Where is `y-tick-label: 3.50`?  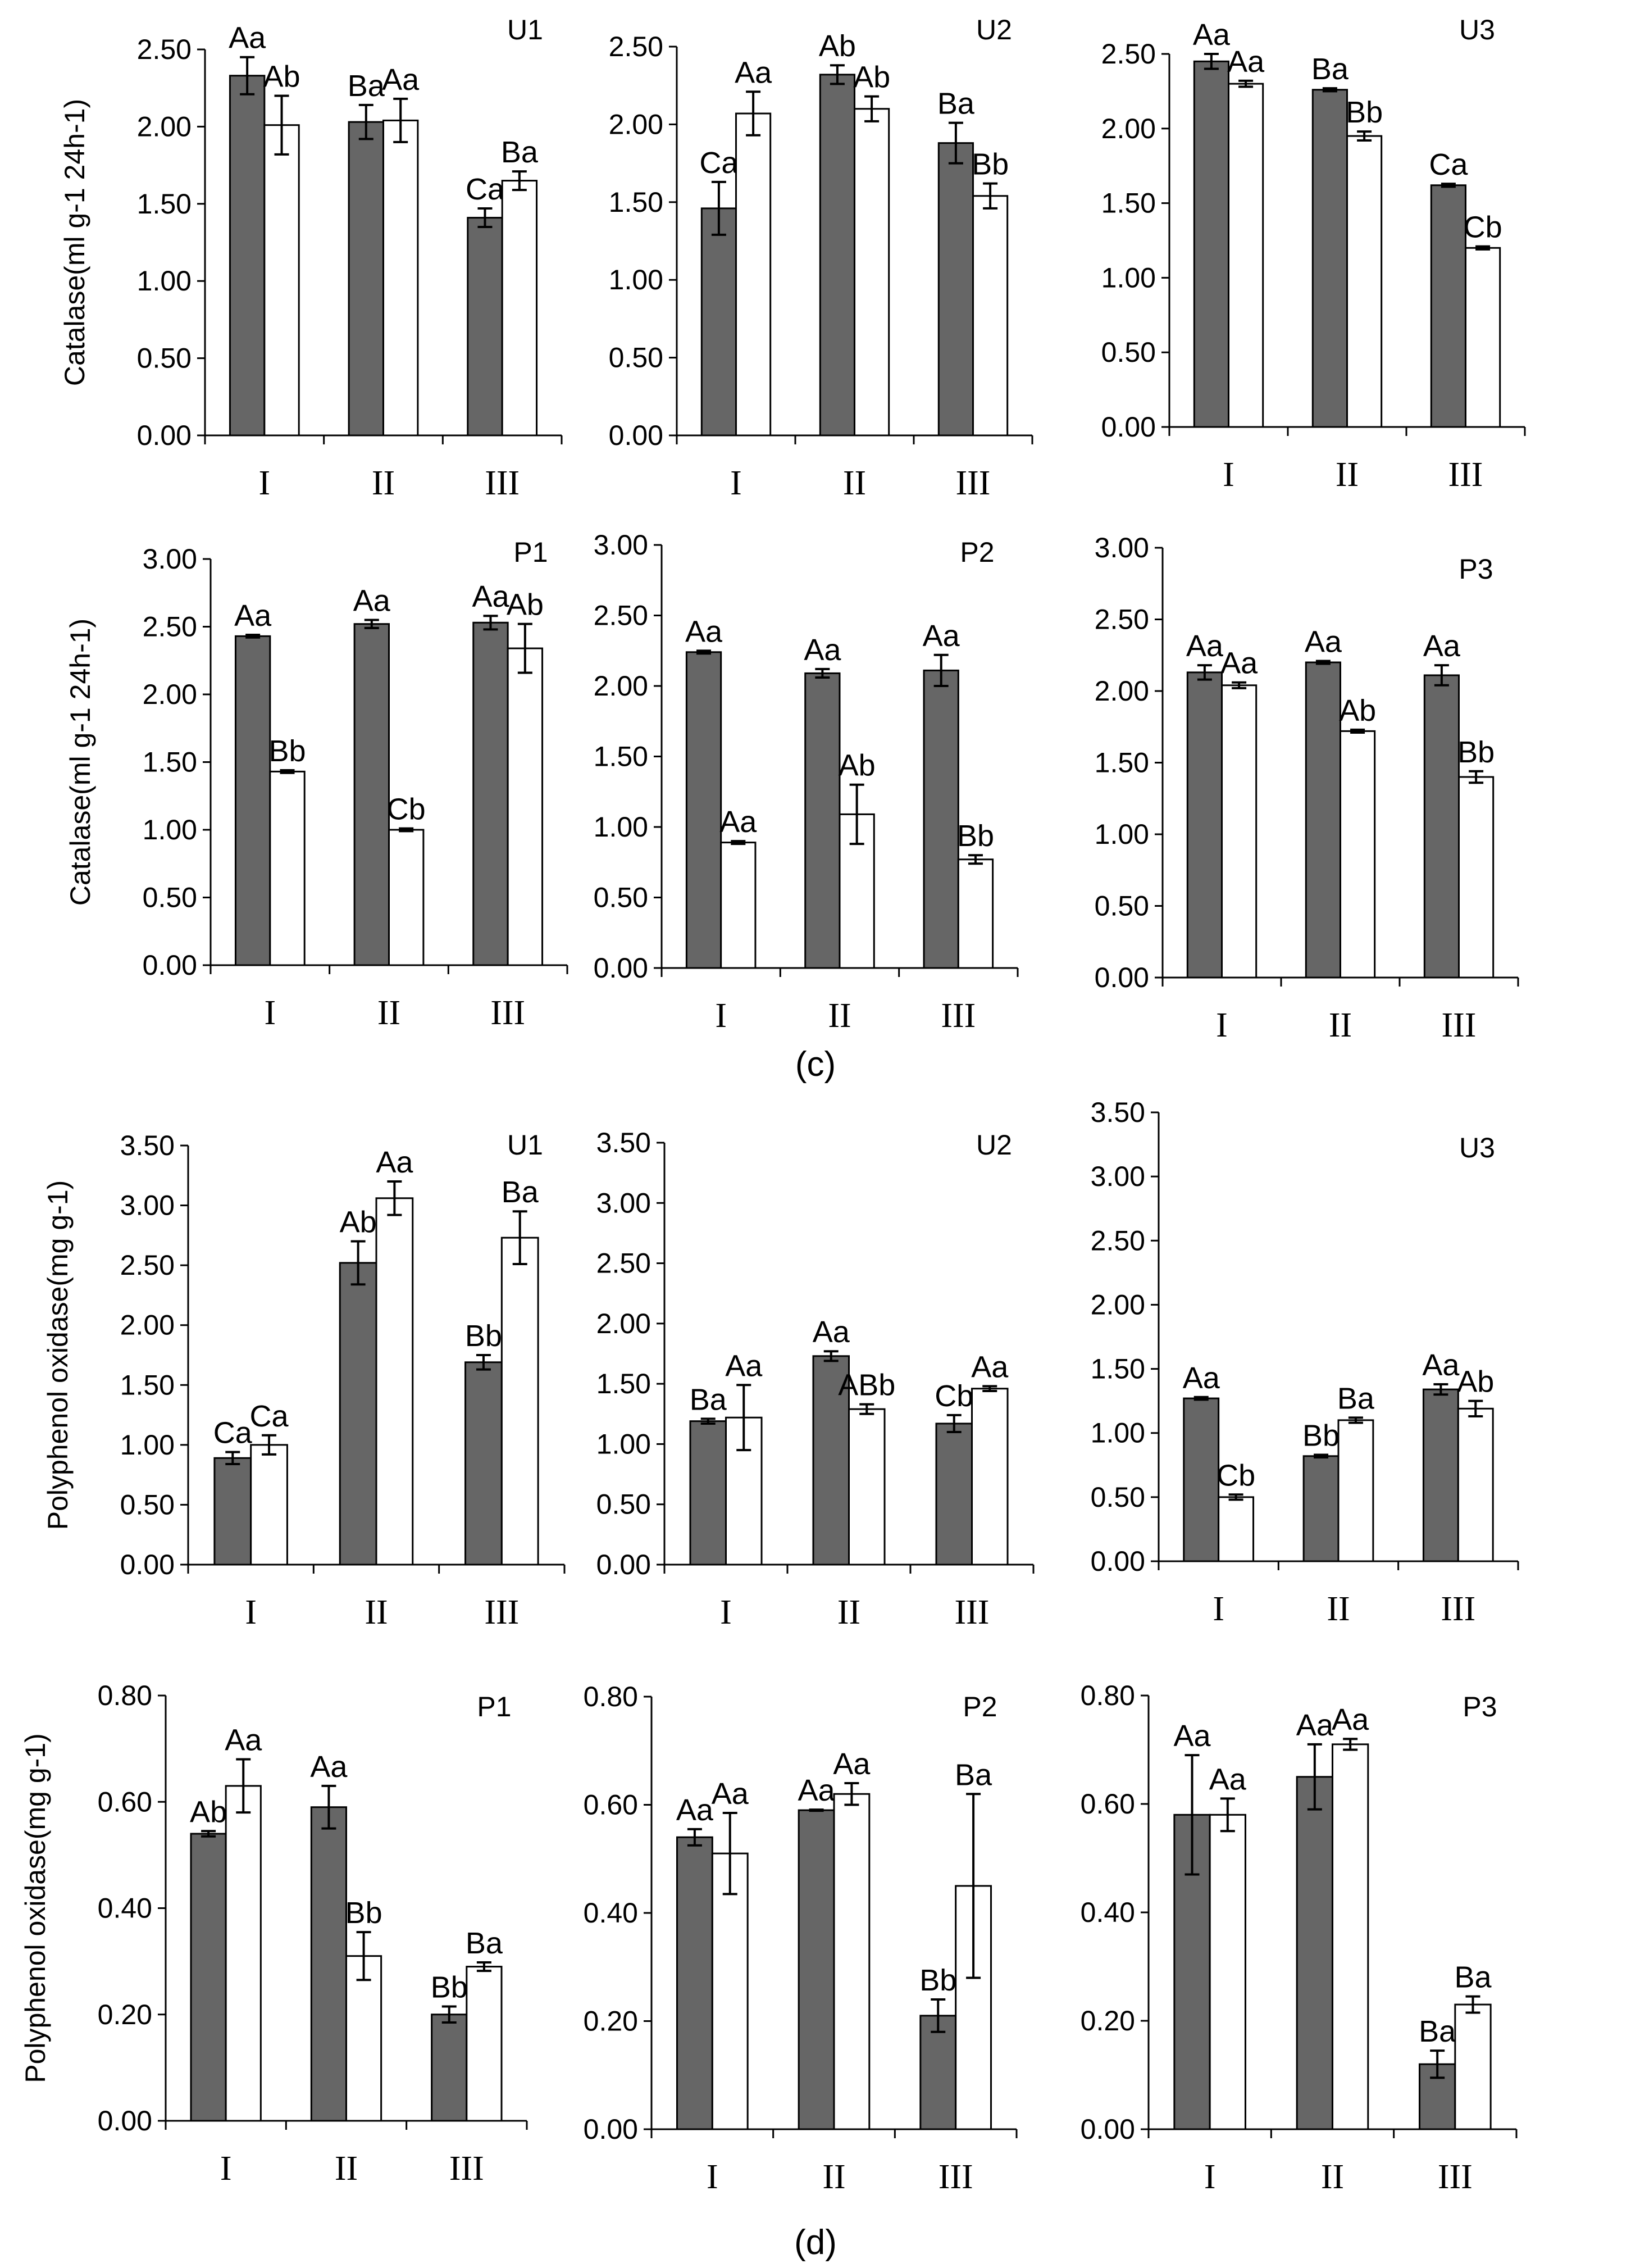
y-tick-label: 3.50 is located at coordinates (148, 1145).